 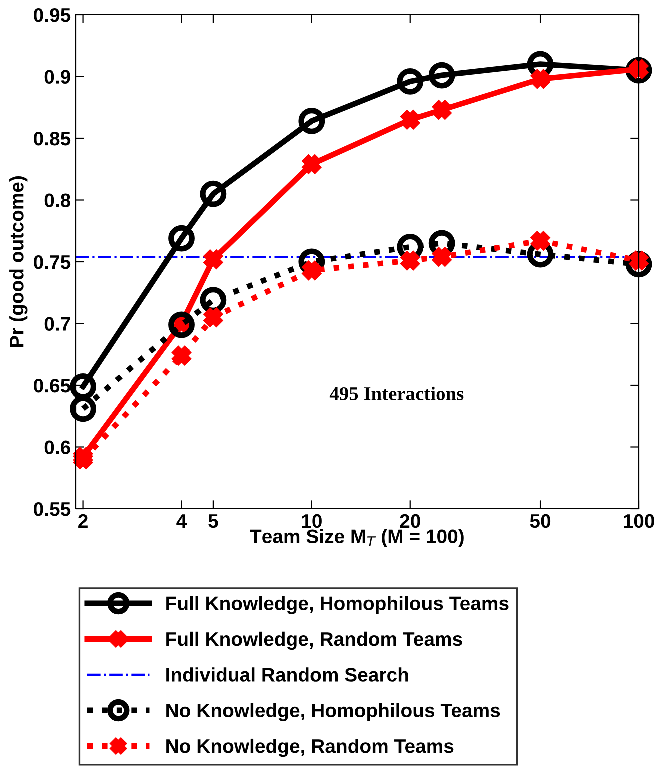 What do you see at coordinates (182, 521) in the screenshot?
I see `x-tick-label: 4` at bounding box center [182, 521].